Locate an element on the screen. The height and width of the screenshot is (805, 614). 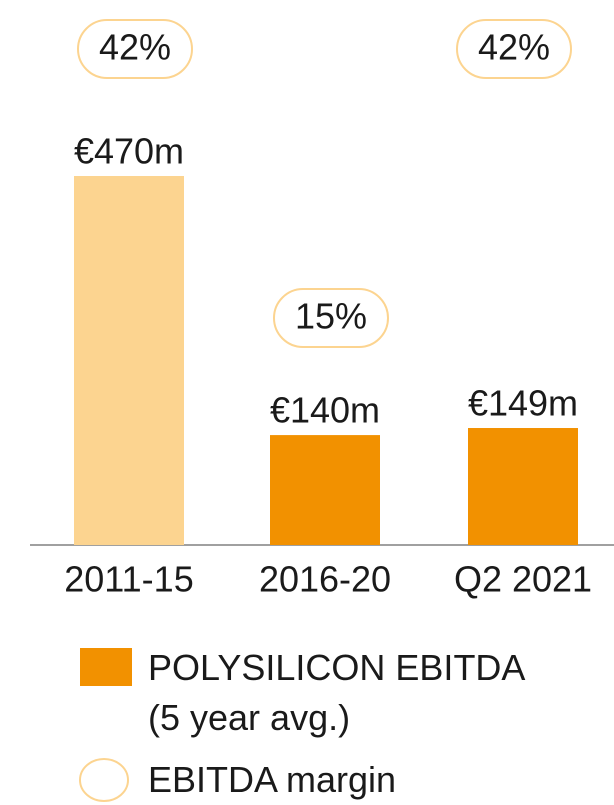
x-tick-label: Q2 2021 is located at coordinates (523, 579).